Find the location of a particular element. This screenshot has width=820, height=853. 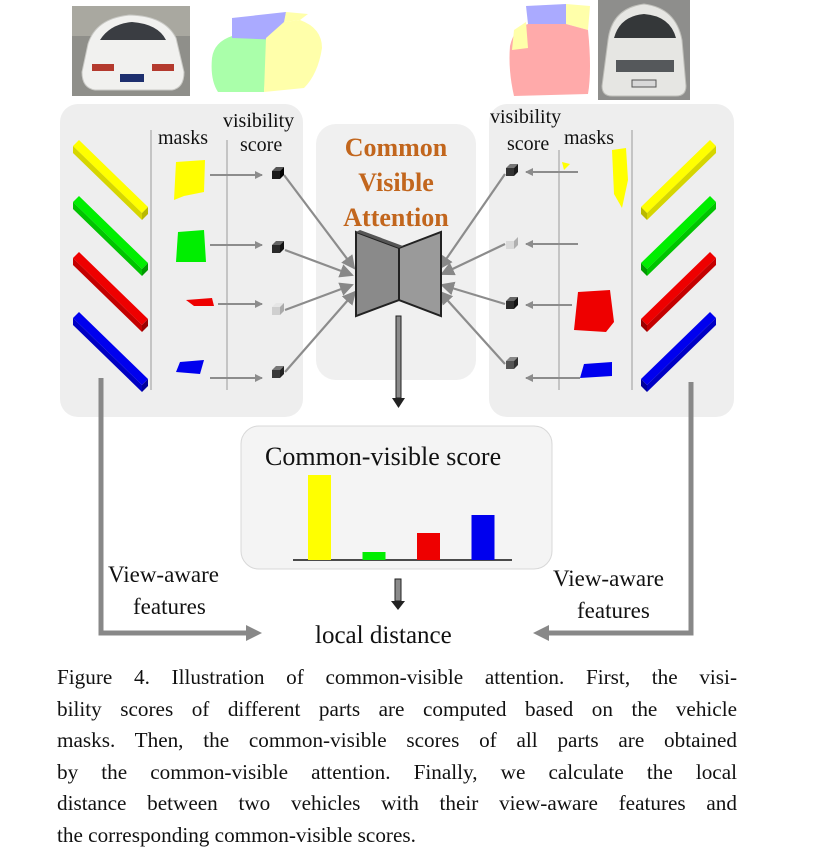

right-view-aware-arrow is located at coordinates (613, 511).